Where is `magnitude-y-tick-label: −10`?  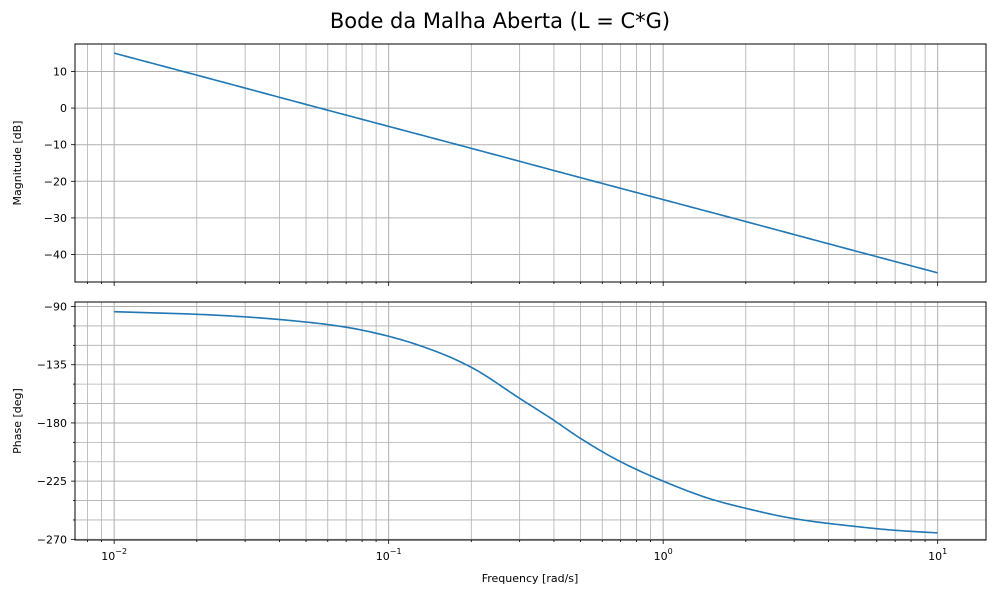 magnitude-y-tick-label: −10 is located at coordinates (55, 145).